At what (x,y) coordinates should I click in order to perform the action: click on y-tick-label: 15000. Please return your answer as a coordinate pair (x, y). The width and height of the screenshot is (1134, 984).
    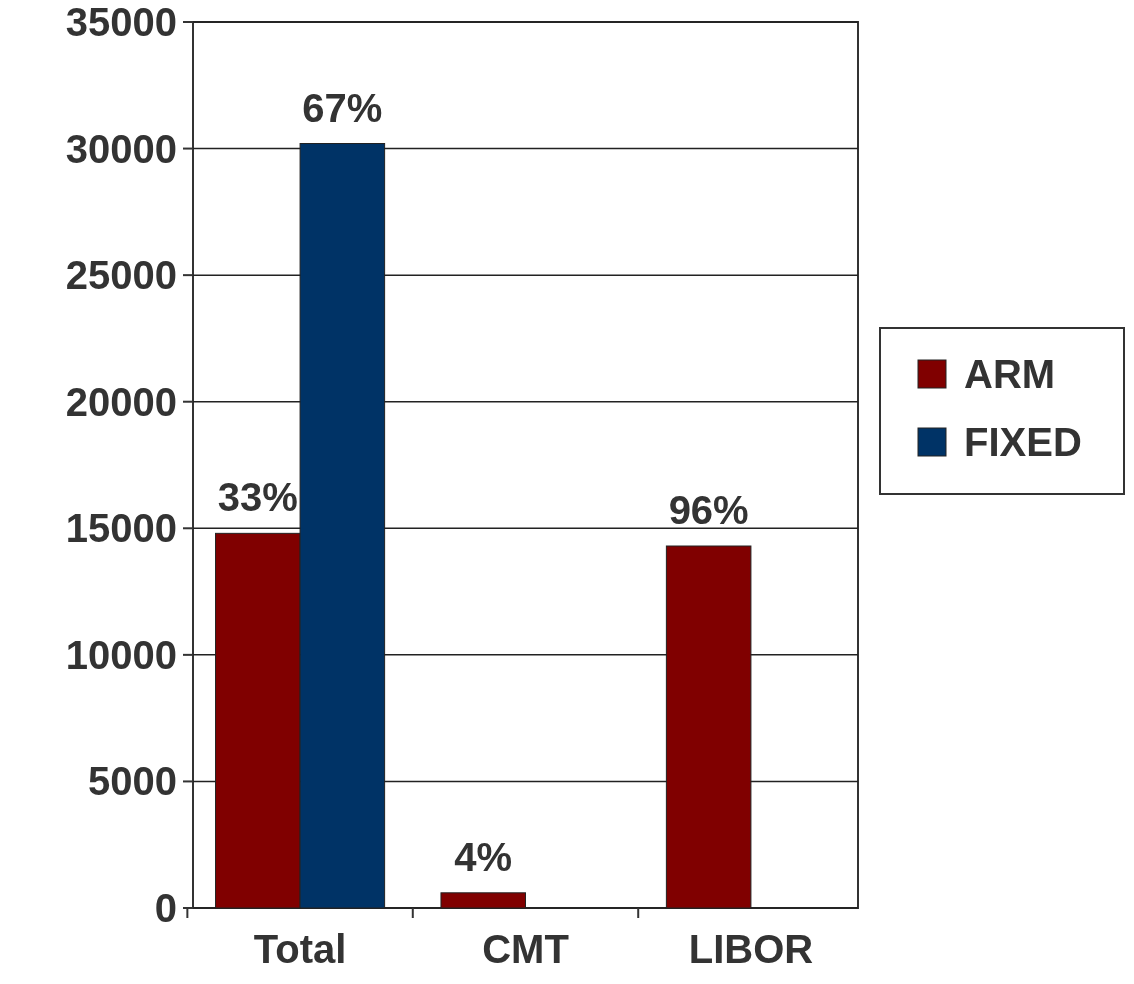
    Looking at the image, I should click on (121, 528).